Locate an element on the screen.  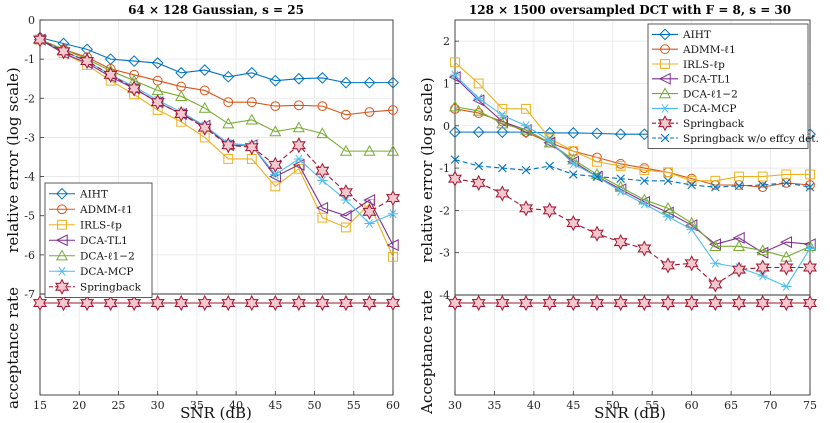
right-chart-acceptance-label: Acceptance rate is located at coordinates (427, 352).